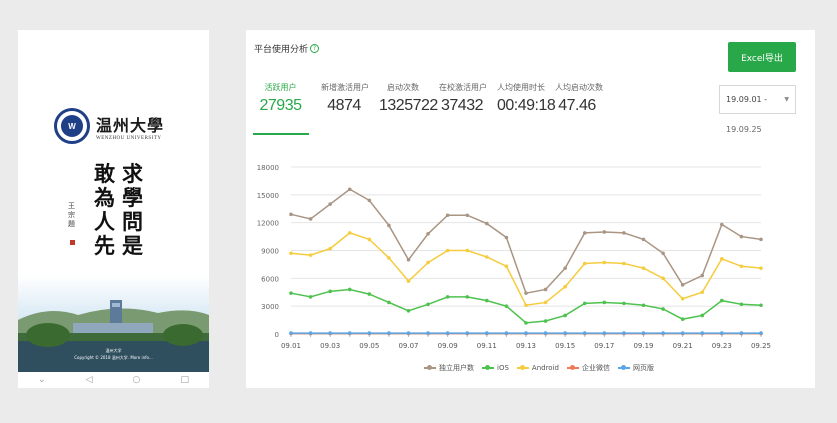 The height and width of the screenshot is (423, 837). I want to click on stat-label: 人均使用时长, so click(521, 87).